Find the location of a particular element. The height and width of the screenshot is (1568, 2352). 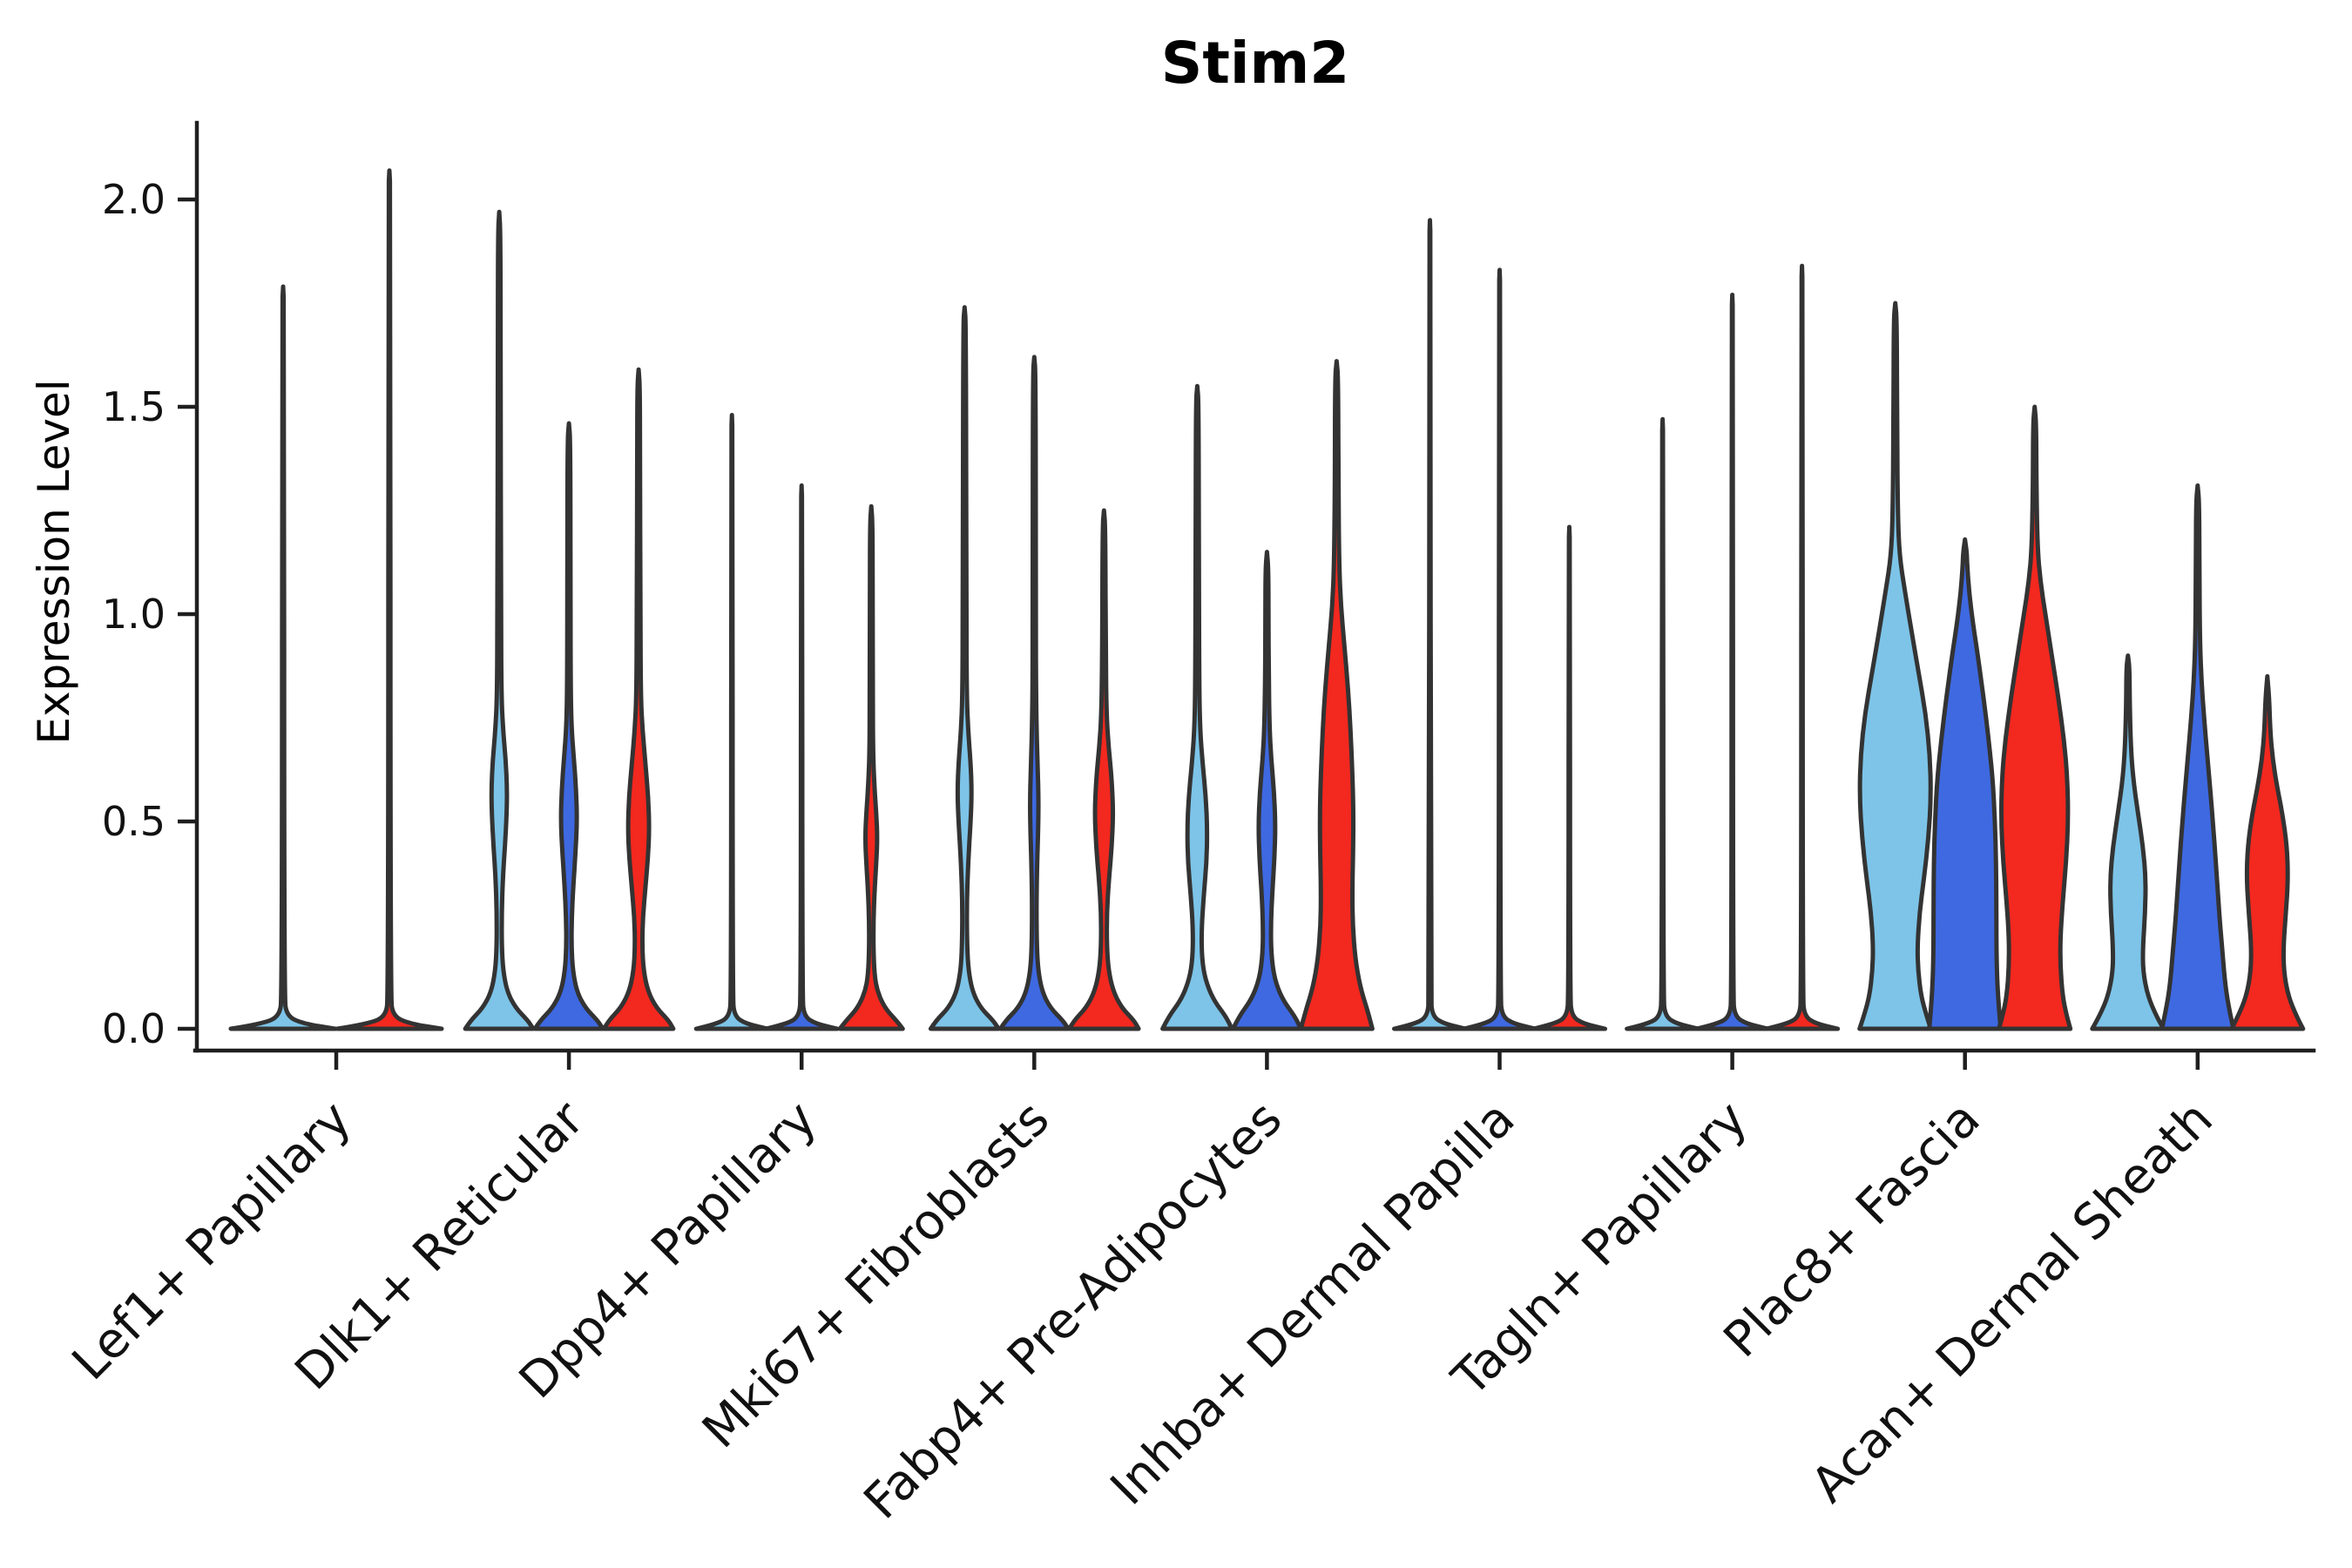

y-tick-label: 2.0 is located at coordinates (134, 199).